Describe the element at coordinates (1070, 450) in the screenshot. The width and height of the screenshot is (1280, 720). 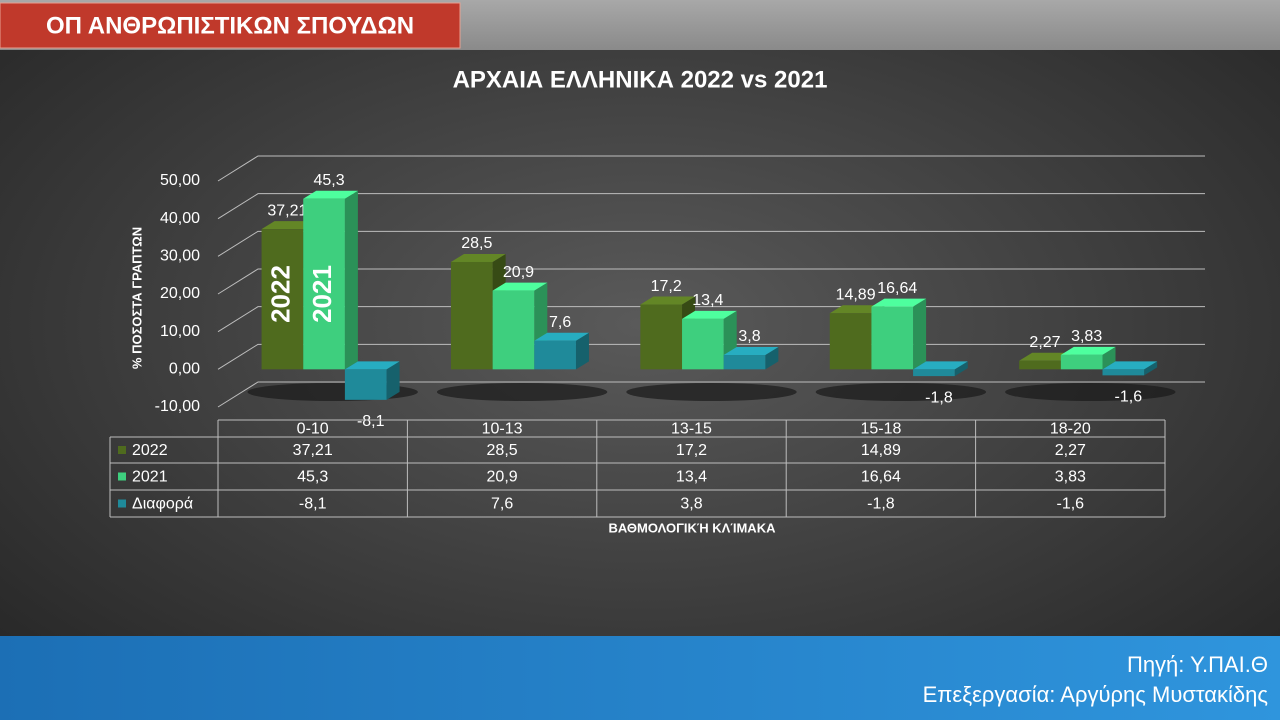
I see `table-cell: 2,27` at that location.